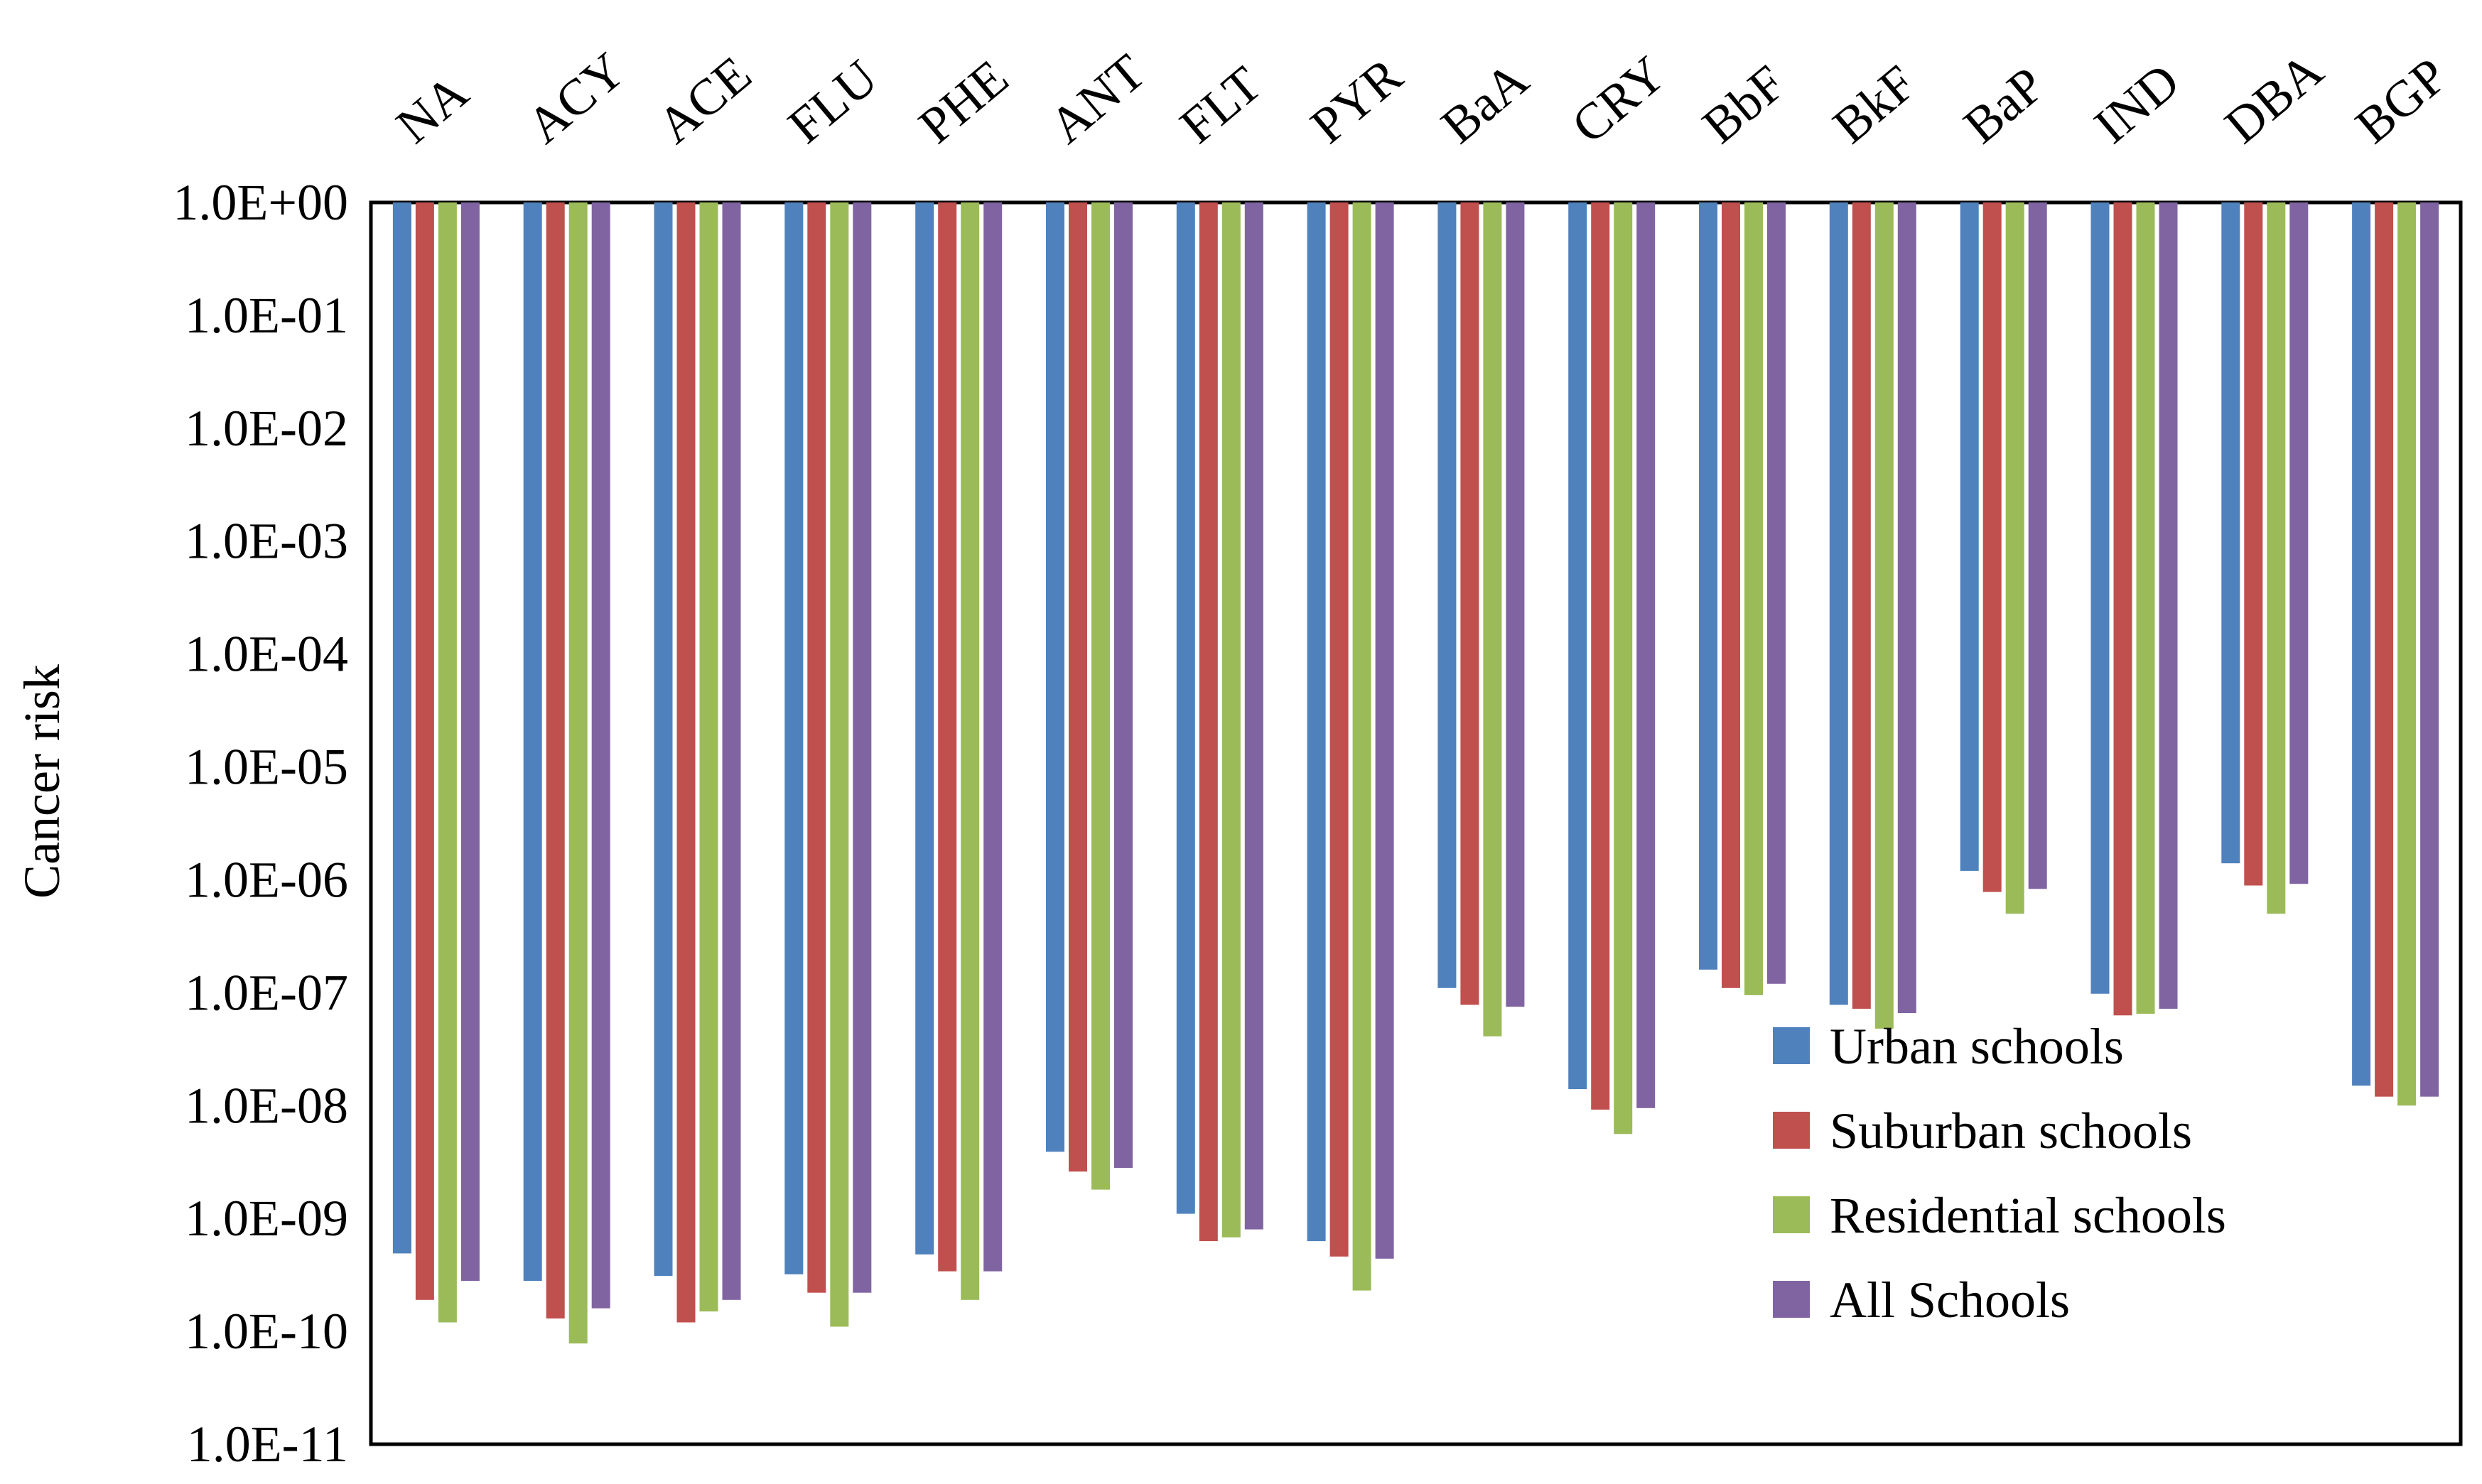  What do you see at coordinates (2230, 533) in the screenshot?
I see `bar-dba-urban-schools` at bounding box center [2230, 533].